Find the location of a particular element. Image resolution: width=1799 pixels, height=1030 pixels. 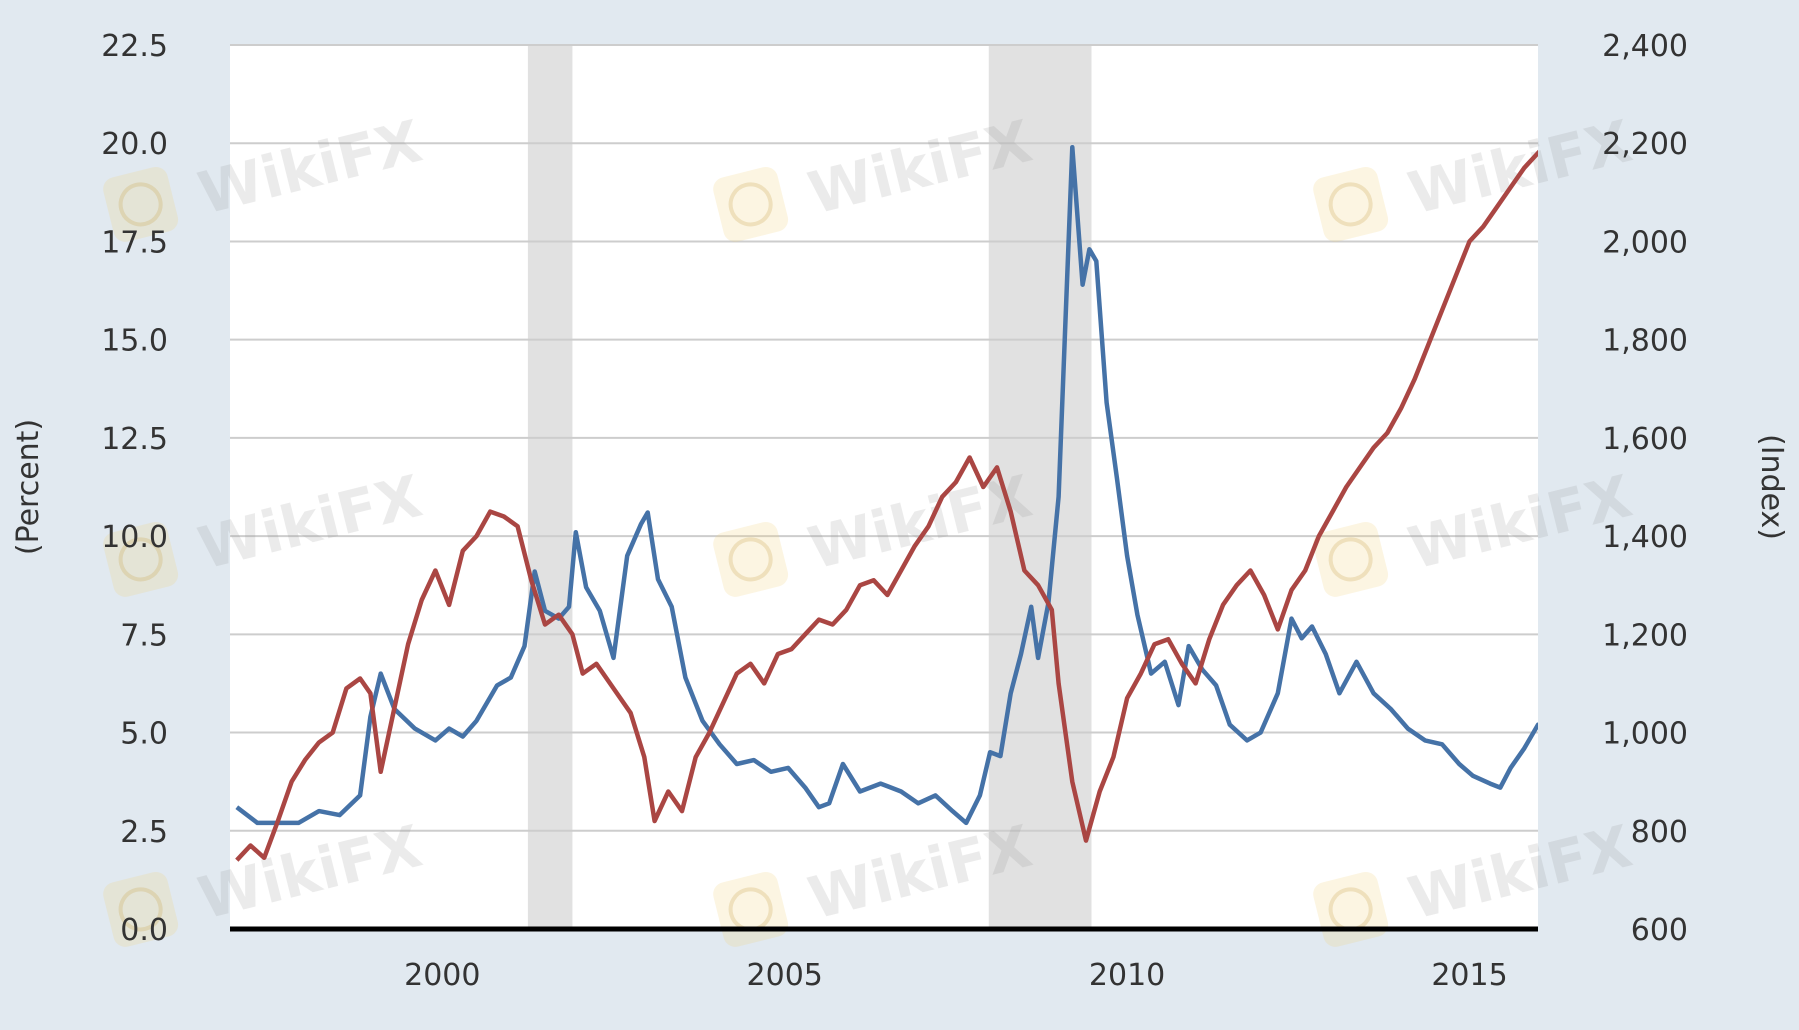

right-y-tick-label: 600 is located at coordinates (1659, 930).